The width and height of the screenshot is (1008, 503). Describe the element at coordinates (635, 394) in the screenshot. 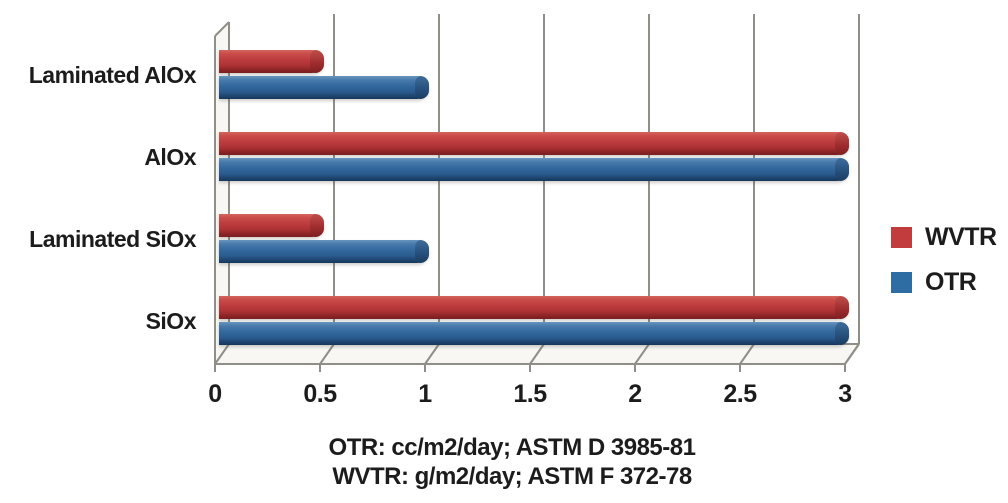

I see `x-tick-label-2: 2` at that location.